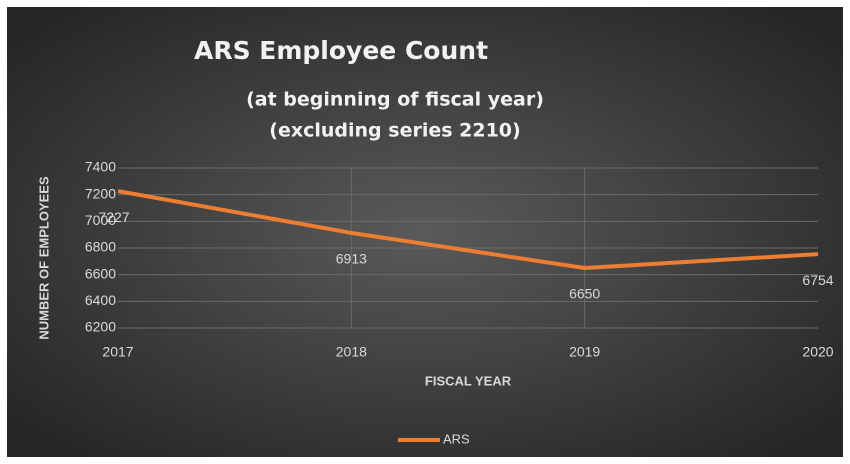 This screenshot has width=850, height=464. I want to click on data-label: 7227, so click(113, 217).